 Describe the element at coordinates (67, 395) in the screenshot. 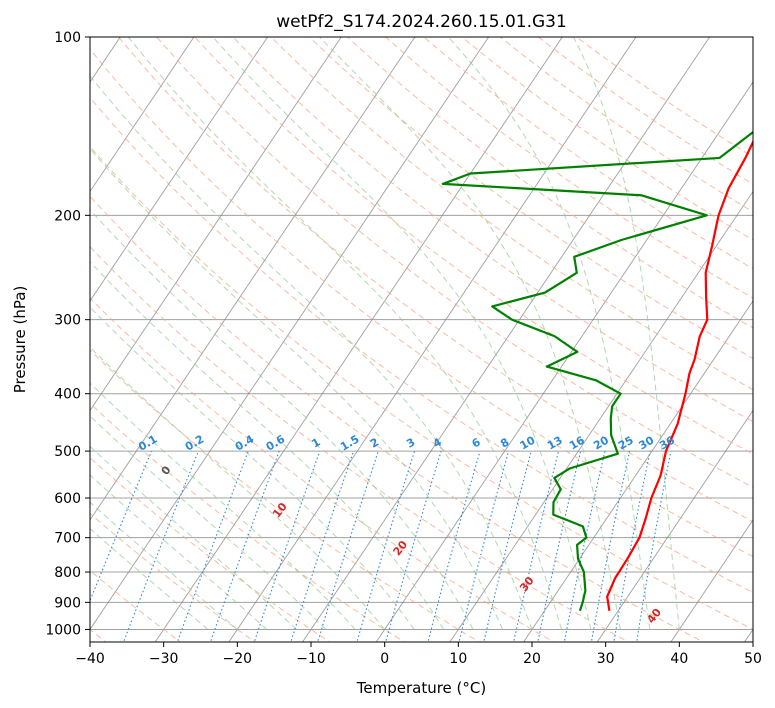

I see `y-tick-label: 400` at that location.